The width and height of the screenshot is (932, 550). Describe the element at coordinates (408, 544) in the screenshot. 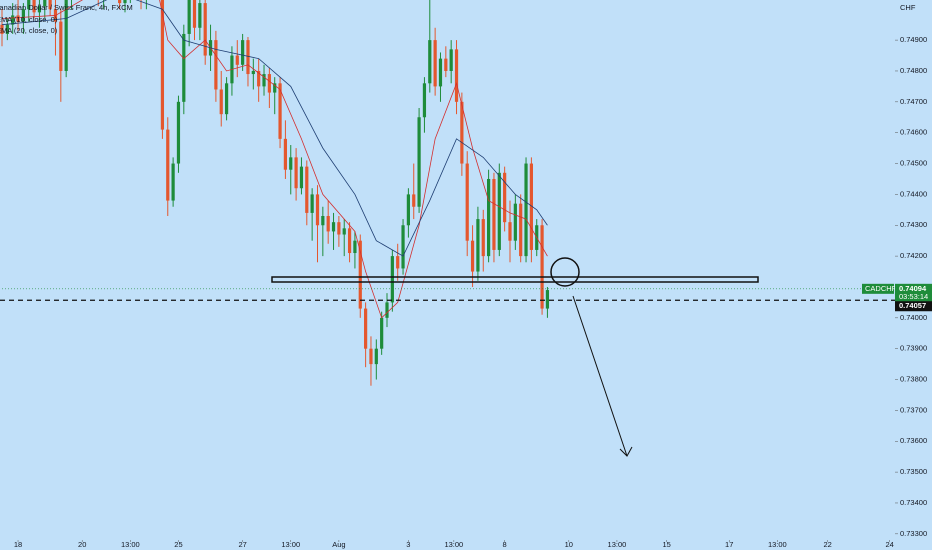

I see `x-tick-label: 3` at that location.